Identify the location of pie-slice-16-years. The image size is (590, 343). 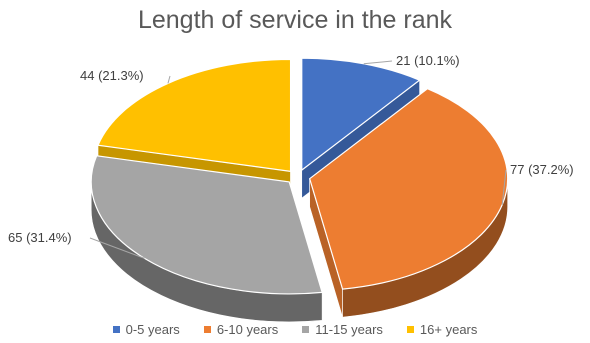
(194, 115).